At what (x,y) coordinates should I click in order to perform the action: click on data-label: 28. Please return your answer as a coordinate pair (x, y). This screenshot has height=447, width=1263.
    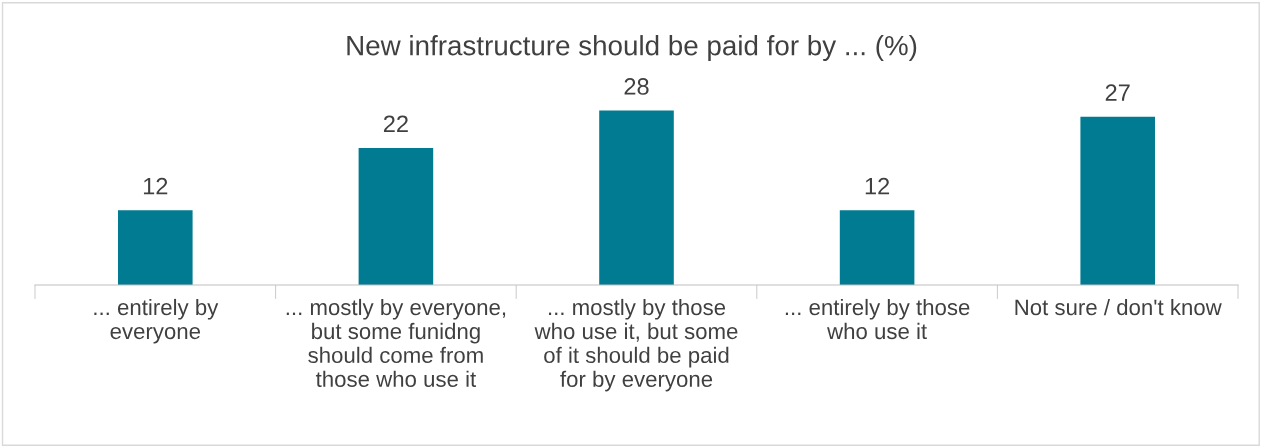
    Looking at the image, I should click on (636, 86).